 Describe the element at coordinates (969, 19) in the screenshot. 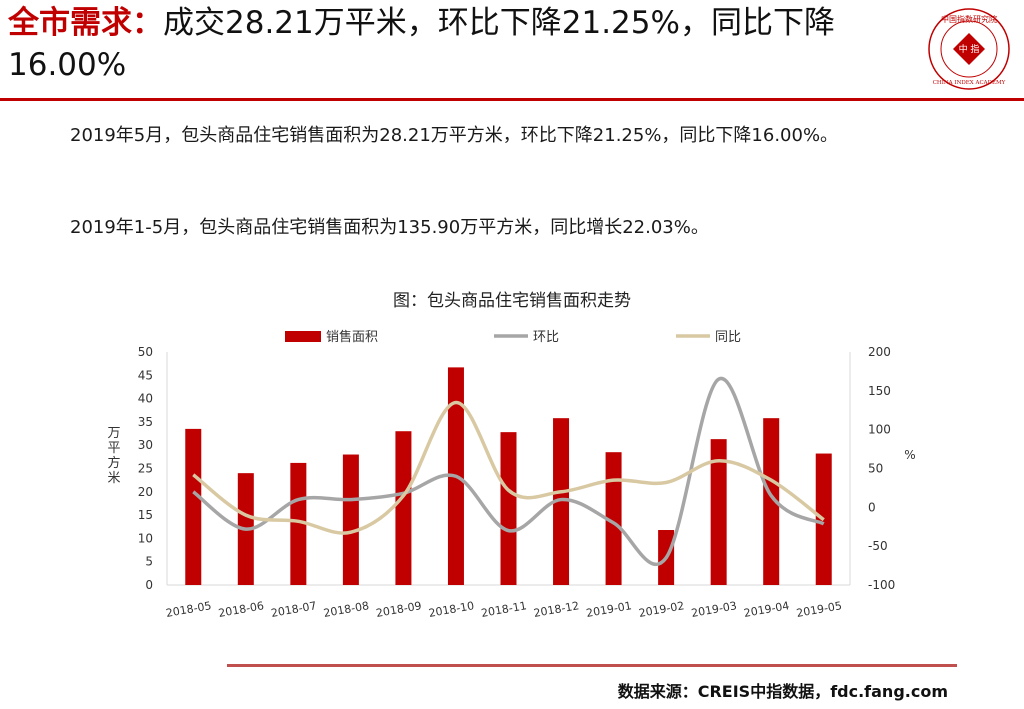

I see `svg-text: 中国指数研究院` at that location.